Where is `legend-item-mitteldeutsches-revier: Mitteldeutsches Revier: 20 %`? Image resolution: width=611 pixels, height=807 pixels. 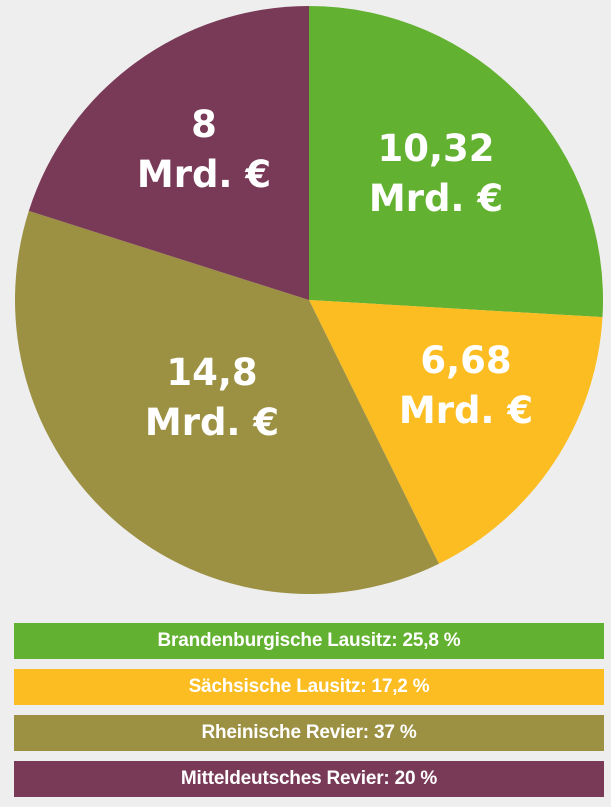
legend-item-mitteldeutsches-revier: Mitteldeutsches Revier: 20 % is located at coordinates (309, 779).